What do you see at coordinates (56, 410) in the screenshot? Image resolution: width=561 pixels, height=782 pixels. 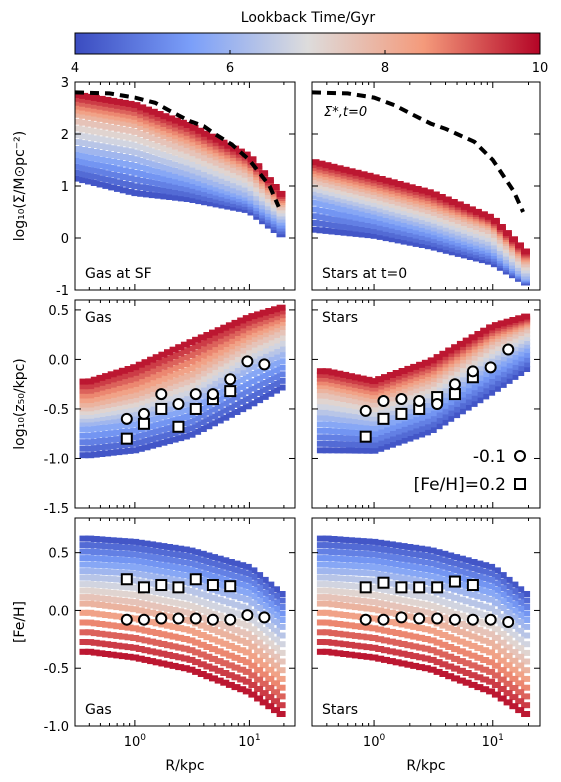 I see `y-tick-label: -0.5` at bounding box center [56, 410].